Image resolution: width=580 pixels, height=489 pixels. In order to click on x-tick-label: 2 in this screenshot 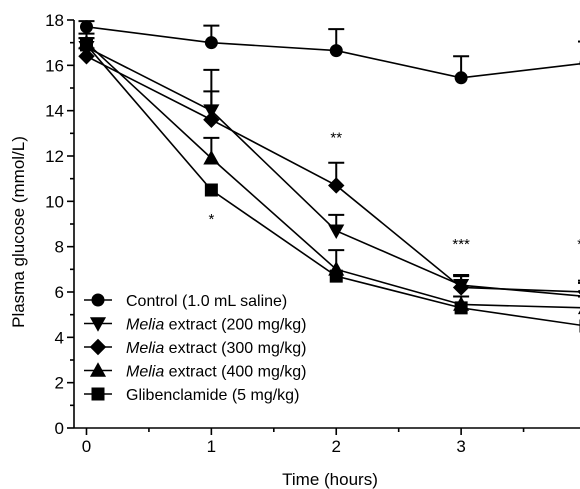, I will do `click(336, 446)`.